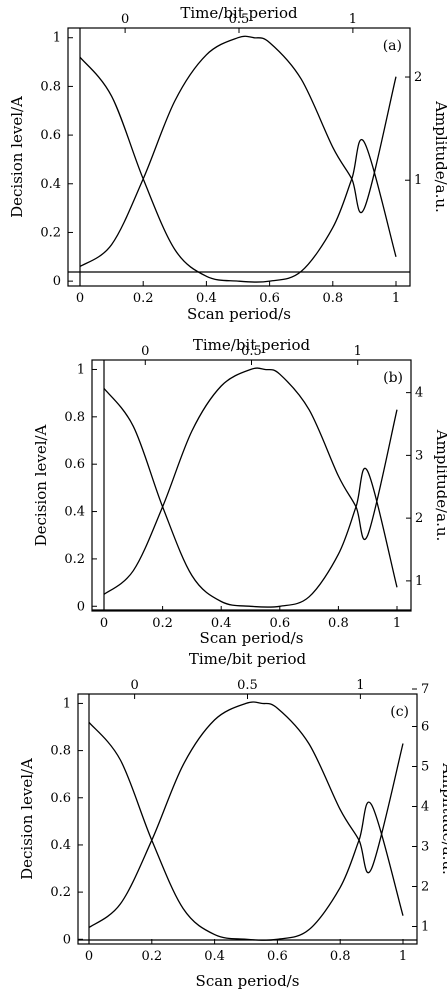 This screenshot has height=993, width=447. Describe the element at coordinates (425, 689) in the screenshot. I see `right-tick-label: 7` at that location.